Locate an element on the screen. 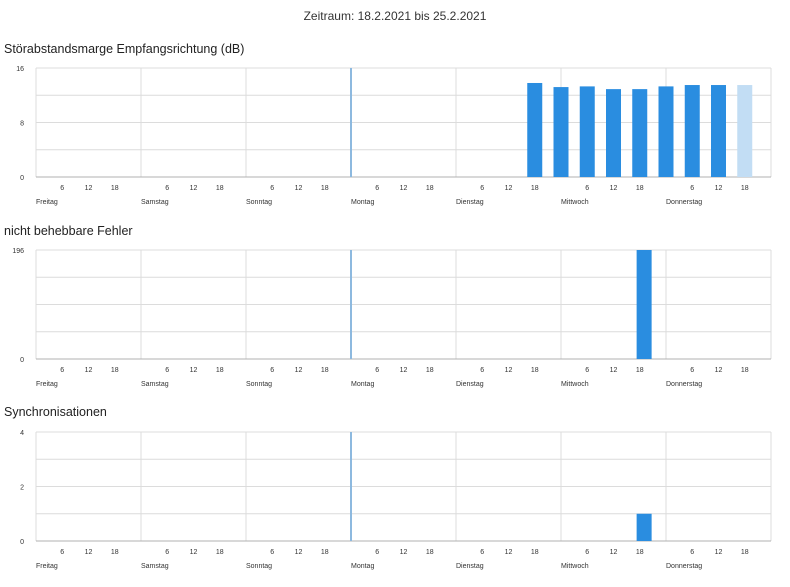 The height and width of the screenshot is (587, 790). y-tick-label: 4 is located at coordinates (22, 433).